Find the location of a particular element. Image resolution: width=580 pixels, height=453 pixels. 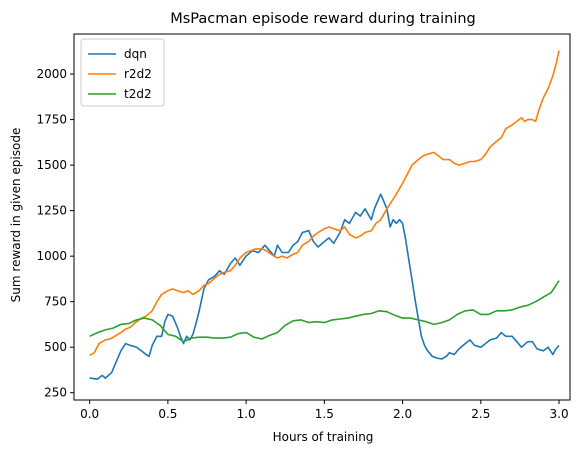

chart-title: MsPacman episode reward during training is located at coordinates (323, 19).